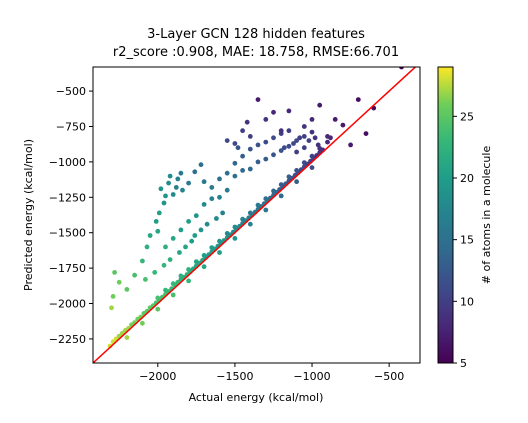 The image size is (528, 423). Describe the element at coordinates (256, 397) in the screenshot. I see `x-axis-label: Actual energy (kcal/mol)` at that location.